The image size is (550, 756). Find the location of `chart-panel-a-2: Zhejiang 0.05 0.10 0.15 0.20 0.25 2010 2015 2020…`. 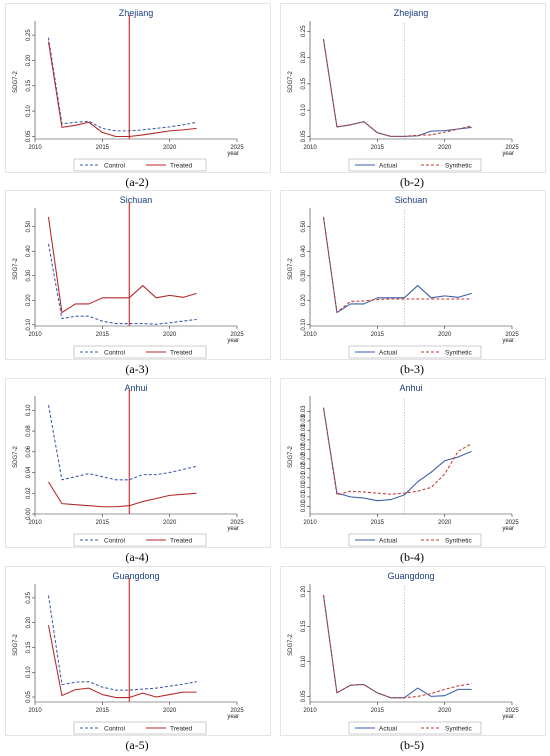

chart-panel-a-2: Zhejiang 0.05 0.10 0.15 0.20 0.25 2010 2015 2020… is located at coordinates (138, 98).